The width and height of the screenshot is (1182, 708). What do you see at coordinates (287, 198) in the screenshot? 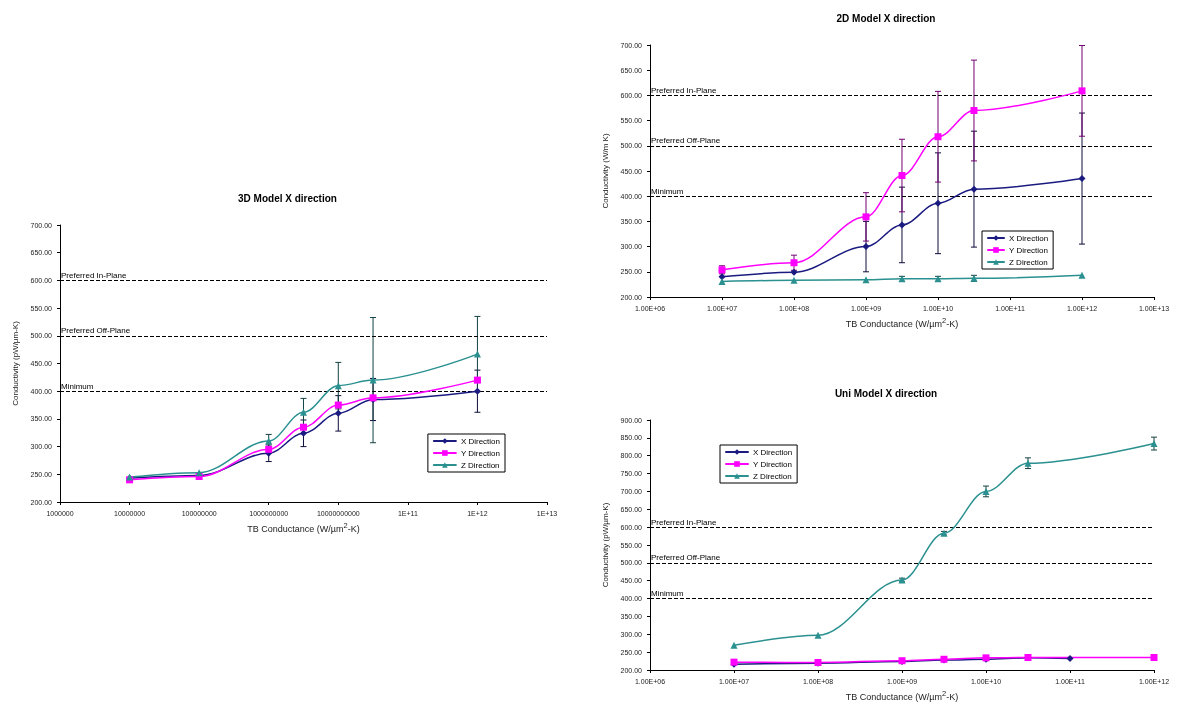
I see `chart-title: 3D Model X direction` at bounding box center [287, 198].